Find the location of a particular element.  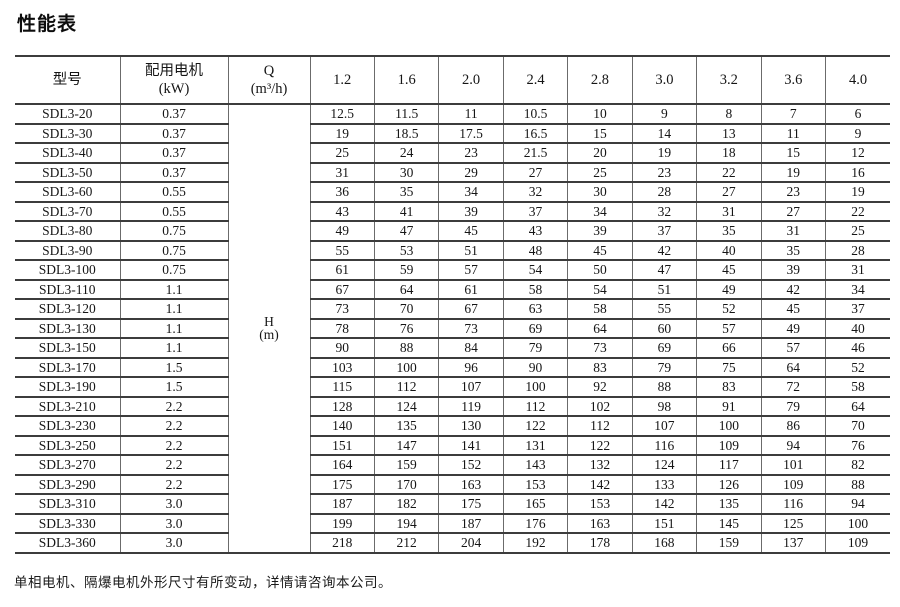

model-cell: SDL3-250 is located at coordinates (68, 445).